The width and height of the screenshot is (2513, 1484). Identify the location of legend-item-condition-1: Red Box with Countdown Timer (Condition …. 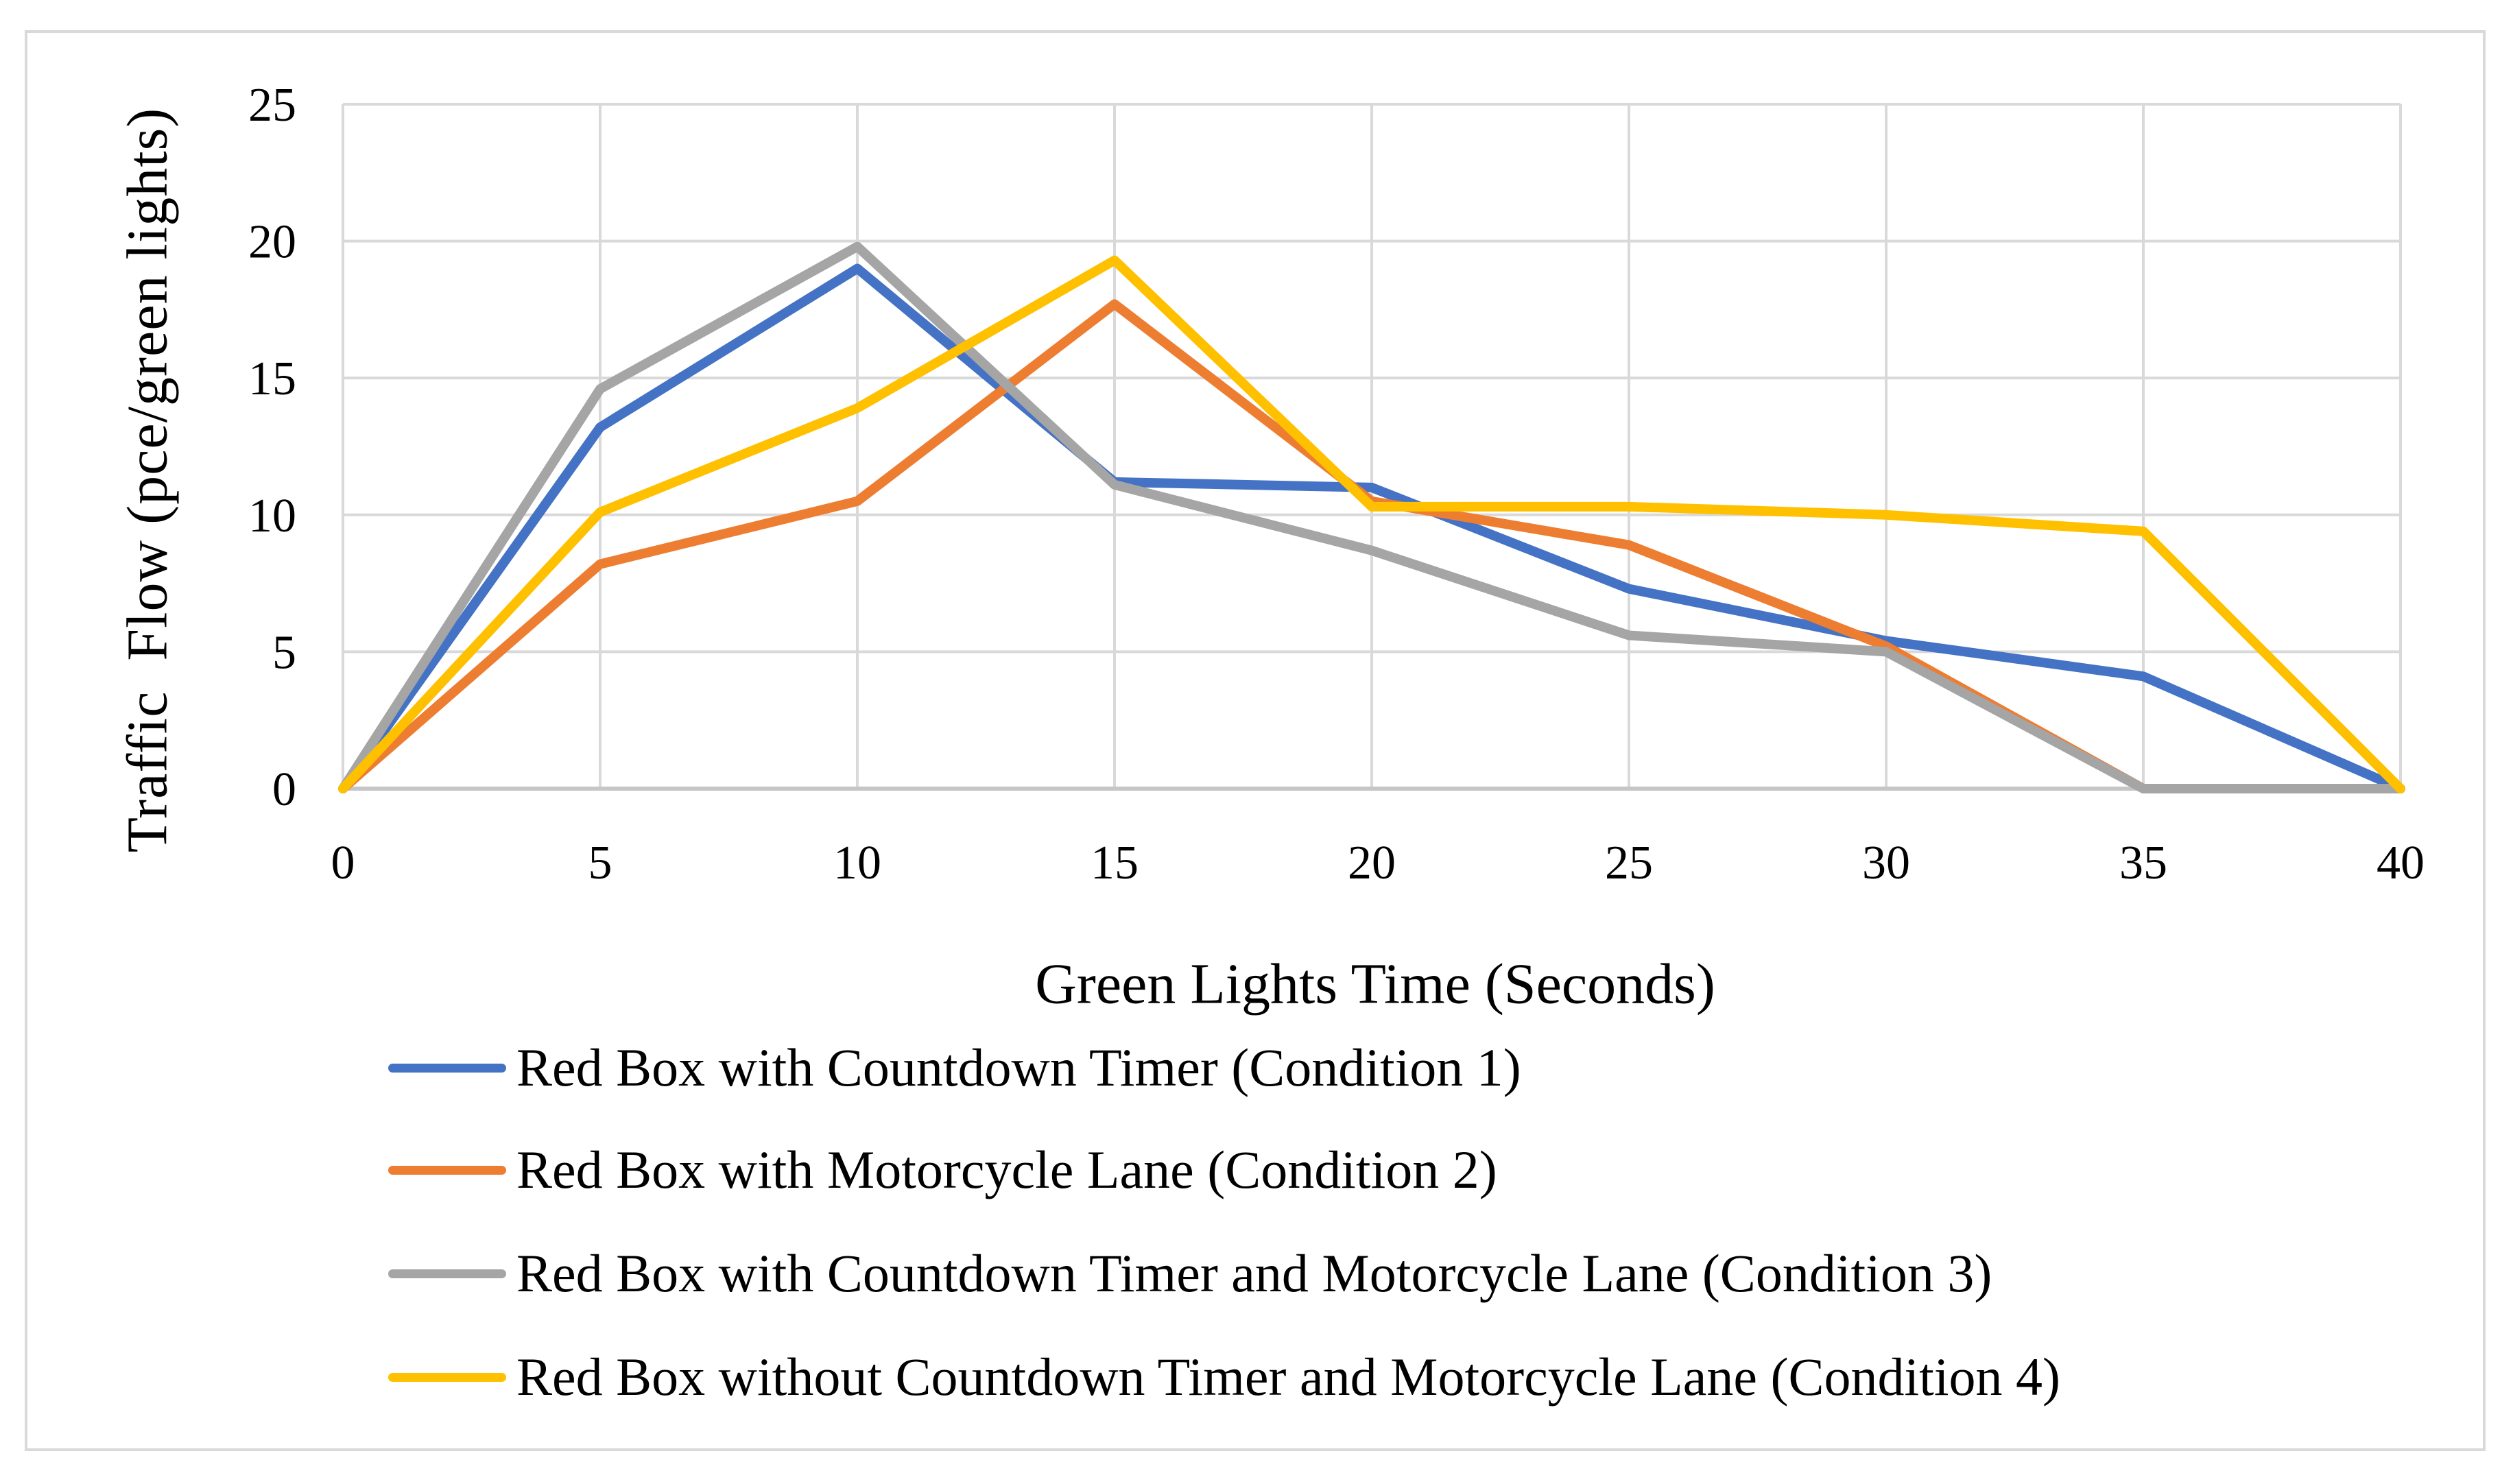
(955, 1067).